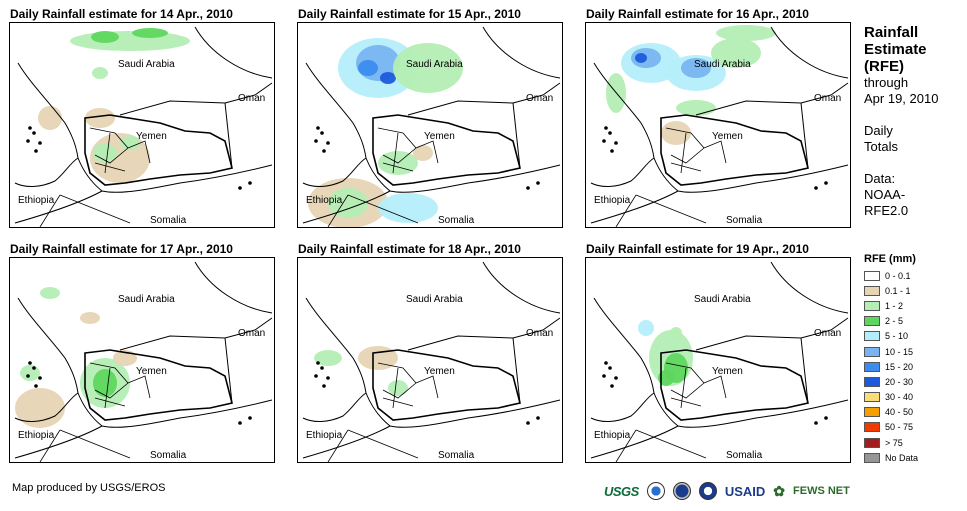 This screenshot has height=511, width=967. Describe the element at coordinates (446, 385) in the screenshot. I see `yemen-border` at that location.